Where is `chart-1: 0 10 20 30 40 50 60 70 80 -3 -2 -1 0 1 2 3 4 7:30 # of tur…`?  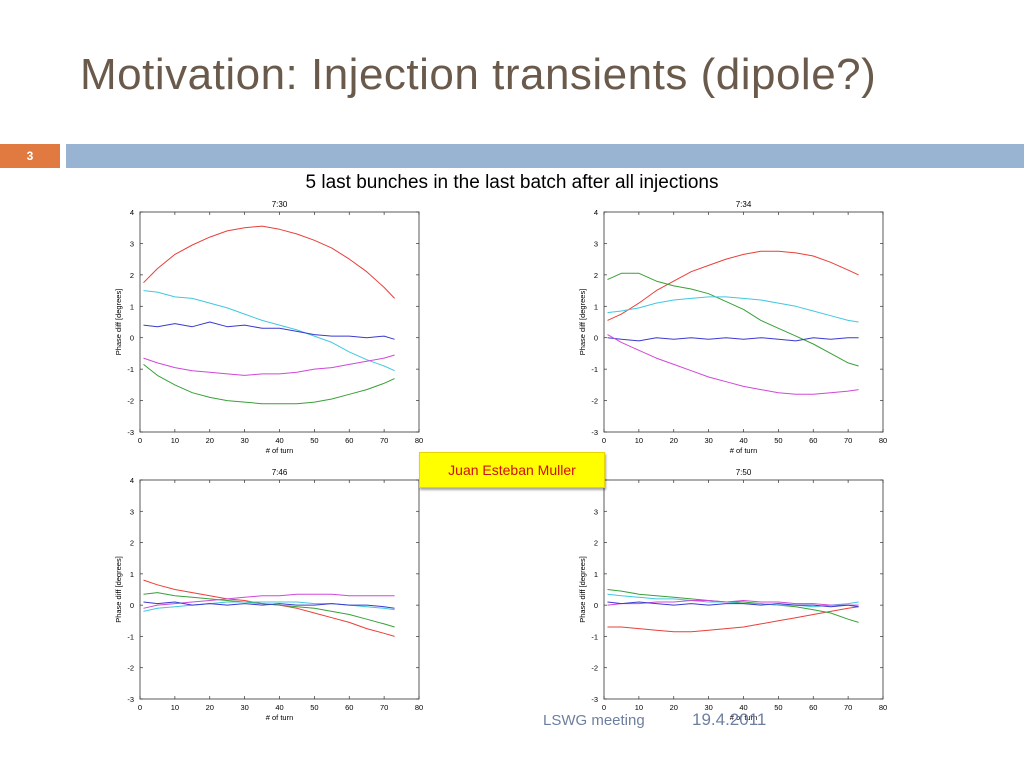
chart-1: 0 10 20 30 40 50 60 70 80 -3 -2 -1 0 1 2 3 4 7:30 # of tur… is located at coordinates (268, 327).